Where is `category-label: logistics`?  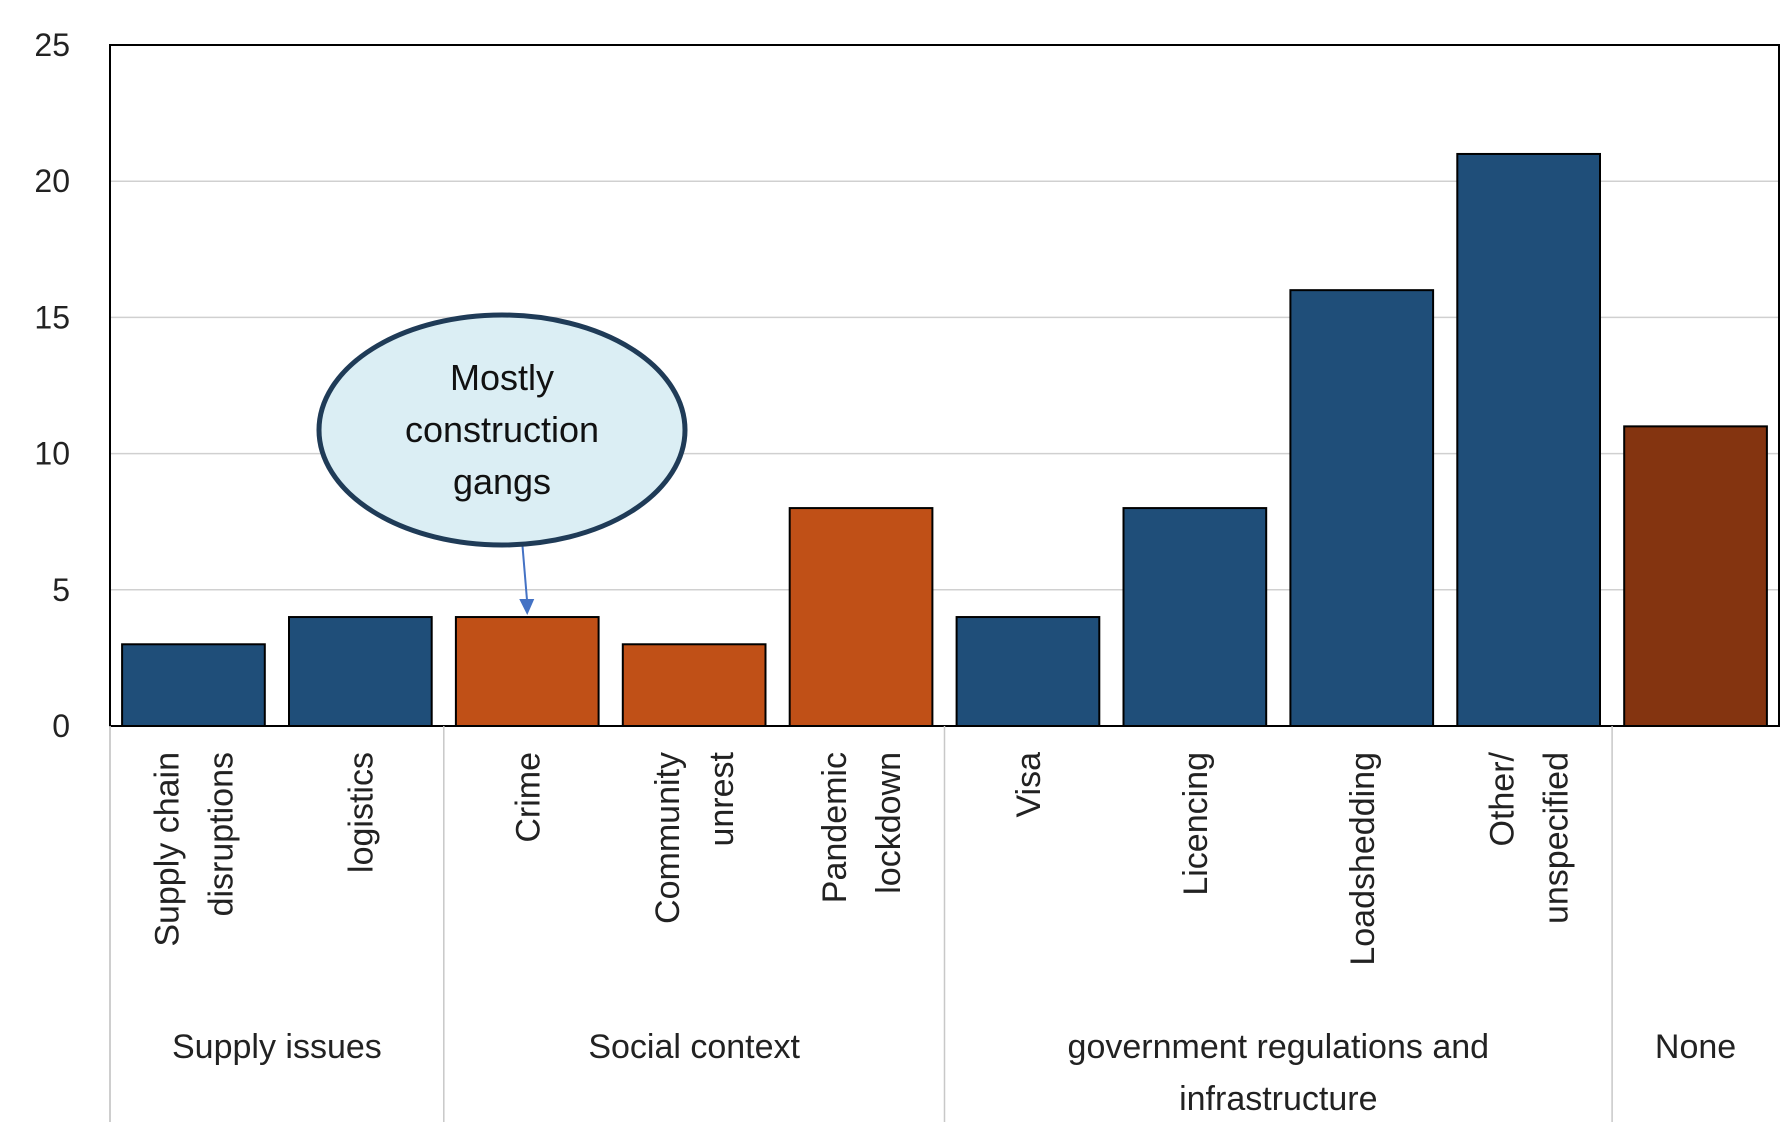 category-label: logistics is located at coordinates (361, 812).